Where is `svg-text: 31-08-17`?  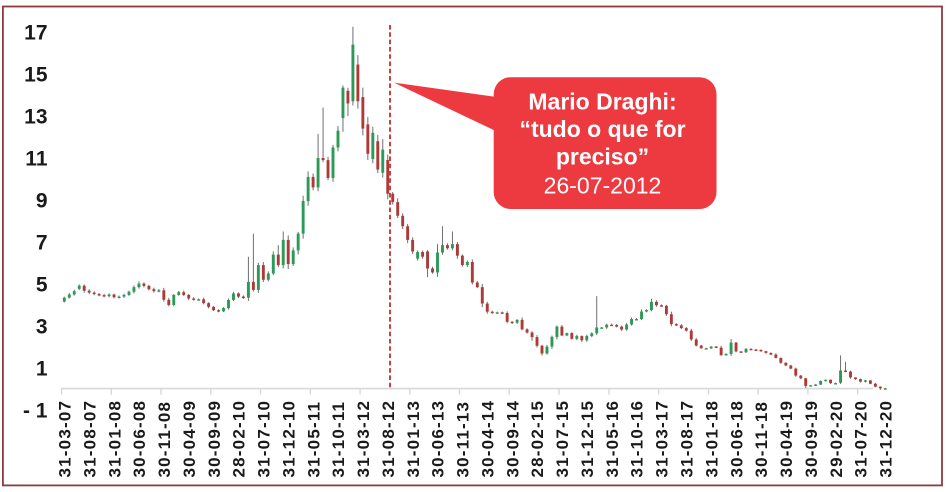
svg-text: 31-08-17 is located at coordinates (687, 439).